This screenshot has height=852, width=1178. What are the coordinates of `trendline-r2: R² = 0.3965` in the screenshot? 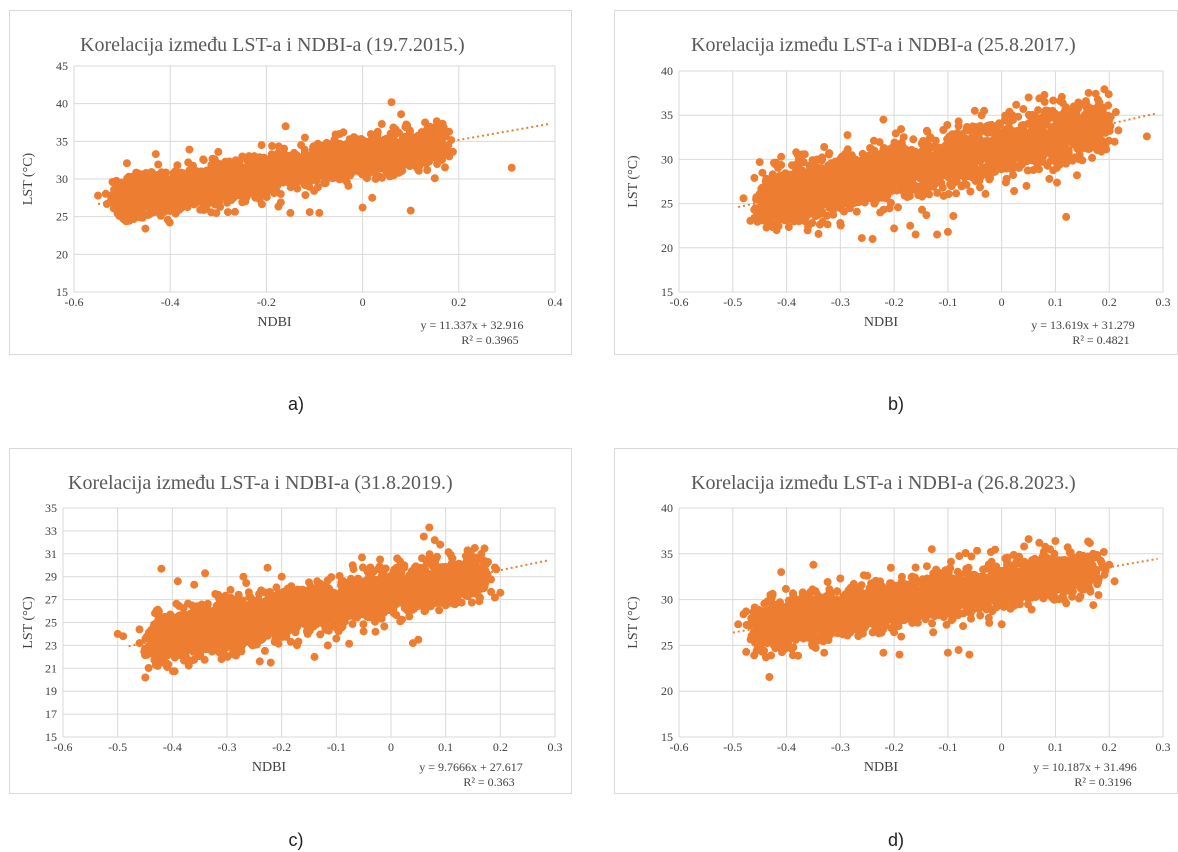 It's located at (489, 340).